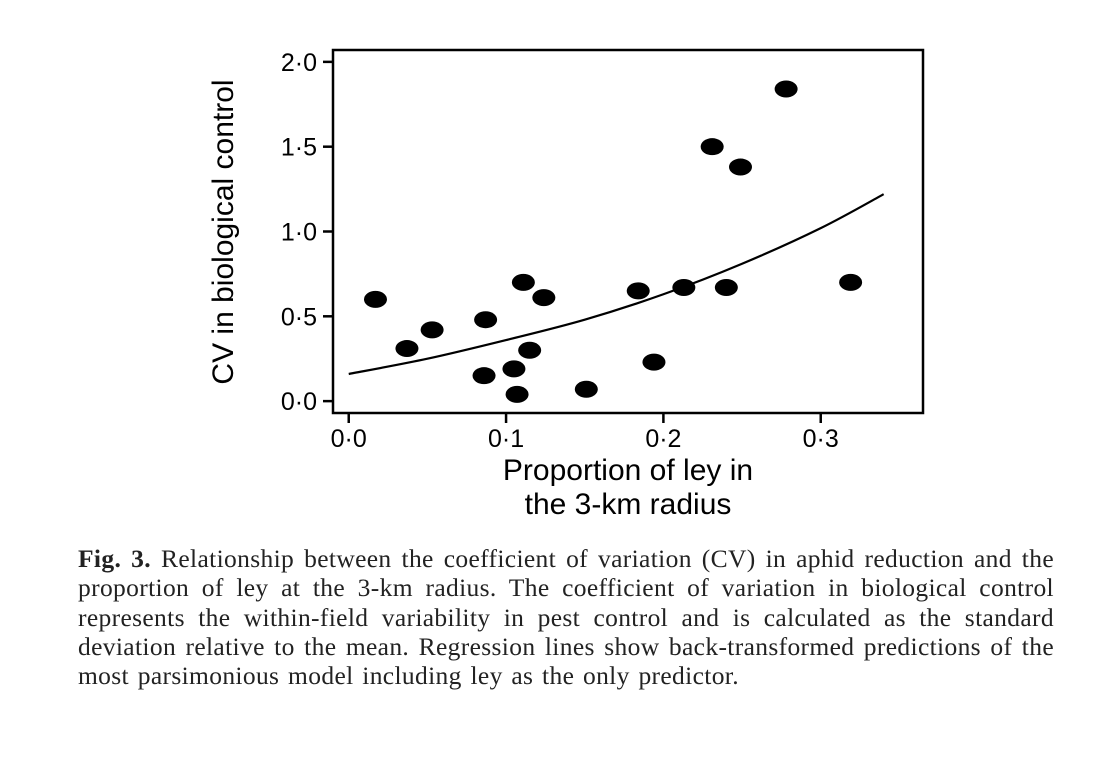  I want to click on y-axis: 0·0 0·5 1·0 1·5 2·0, so click(307, 232).